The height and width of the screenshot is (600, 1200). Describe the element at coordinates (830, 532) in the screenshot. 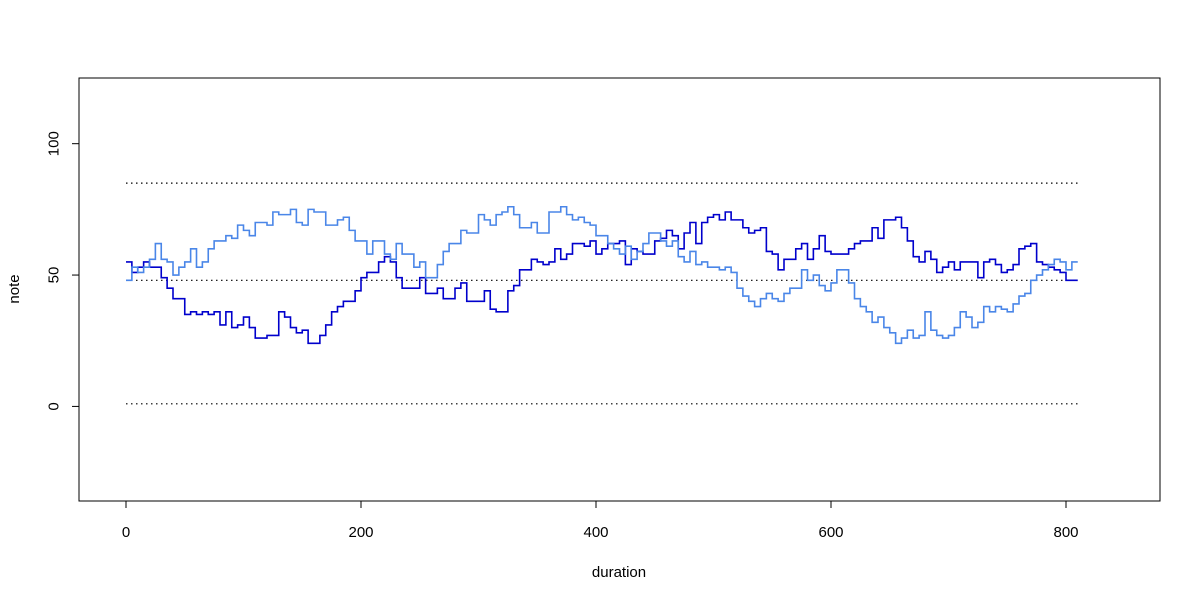

I see `x-tick-label-600: 600` at that location.